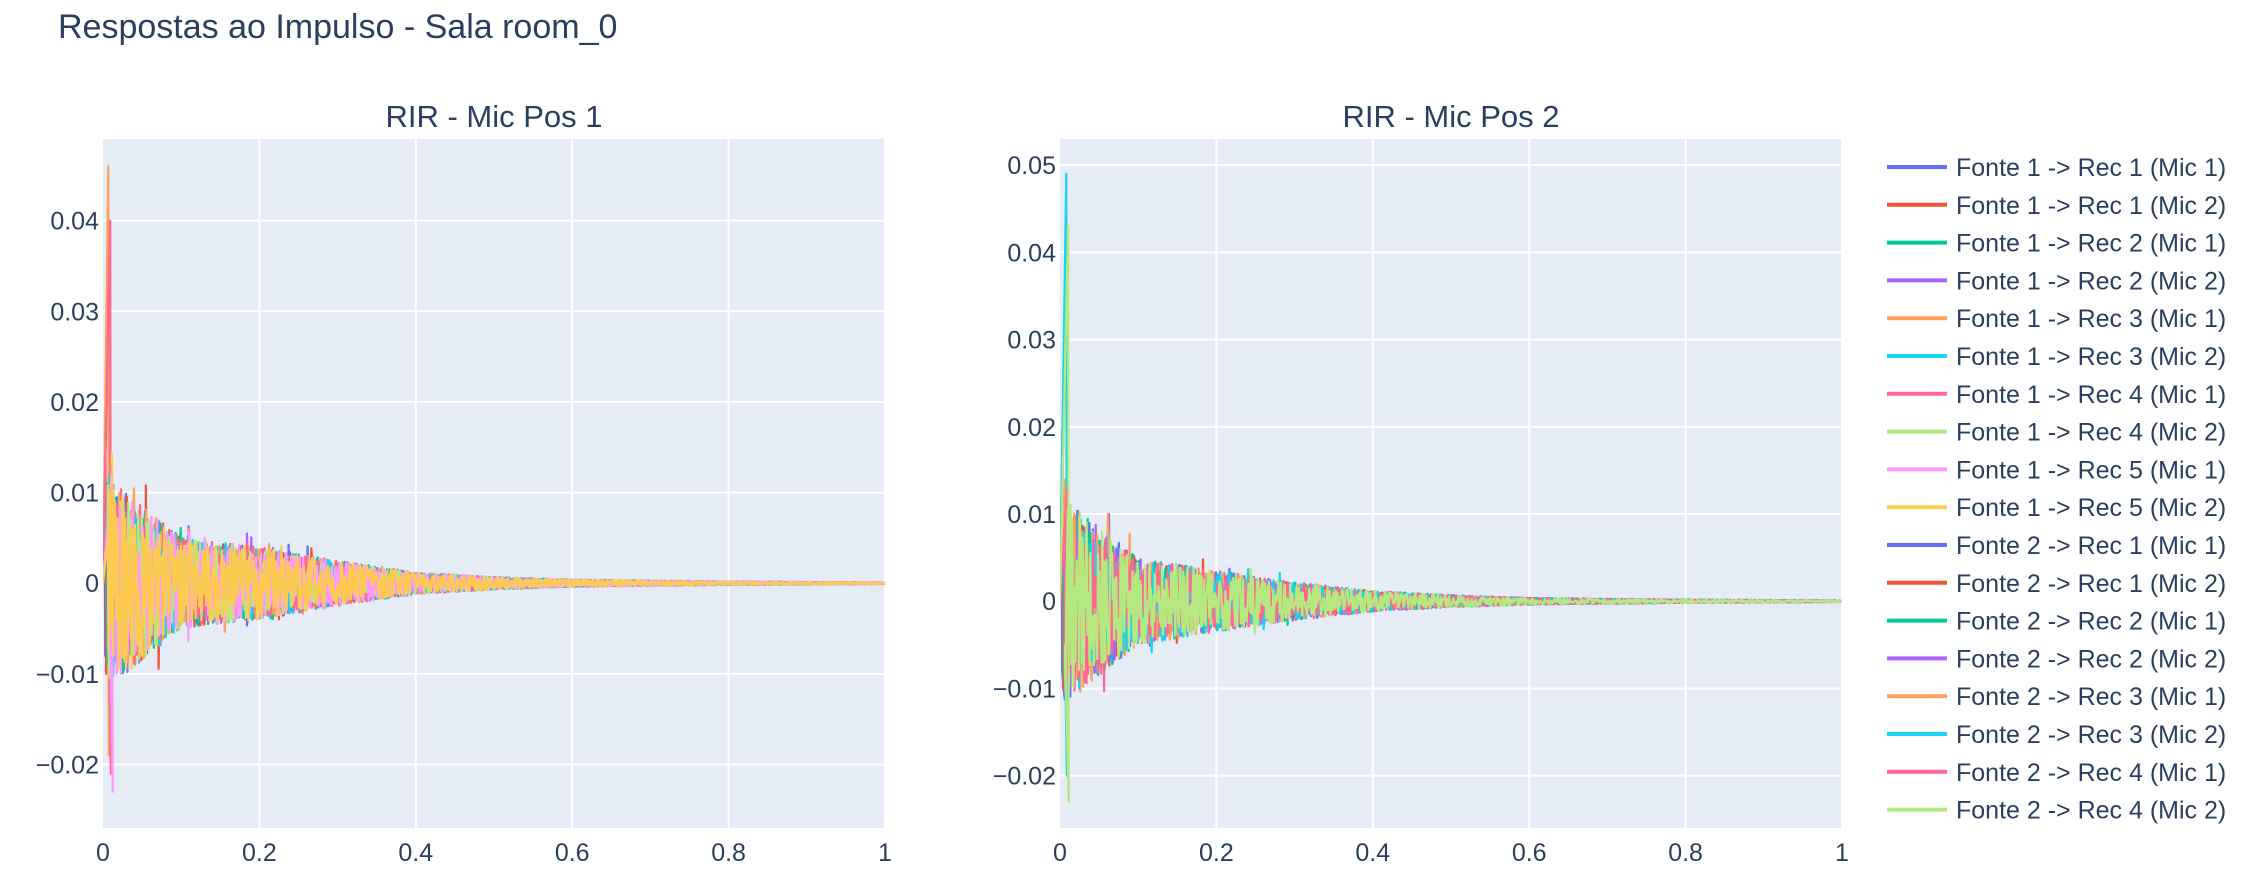 This screenshot has width=2264, height=878. Describe the element at coordinates (2091, 697) in the screenshot. I see `legend-label: Fonte 2 -> Rec 3 (Mic 1)` at that location.